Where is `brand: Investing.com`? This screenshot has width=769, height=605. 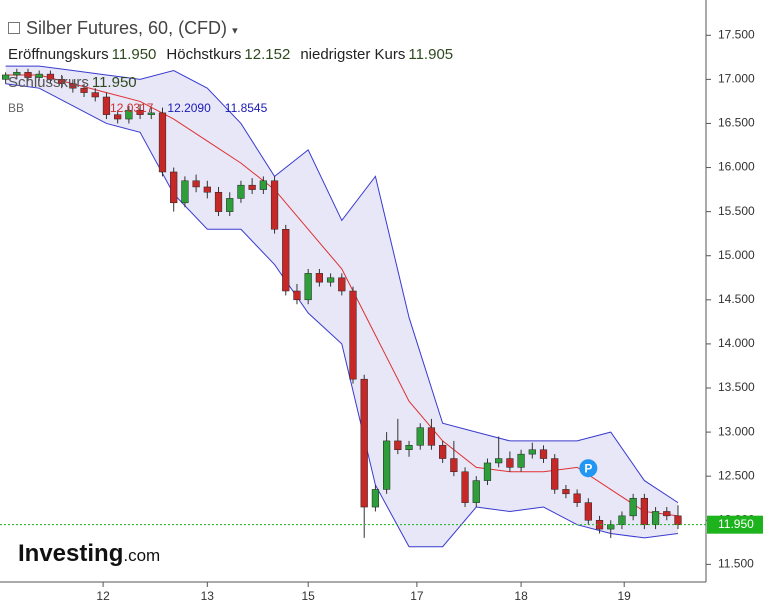
brand: Investing.com is located at coordinates (89, 554).